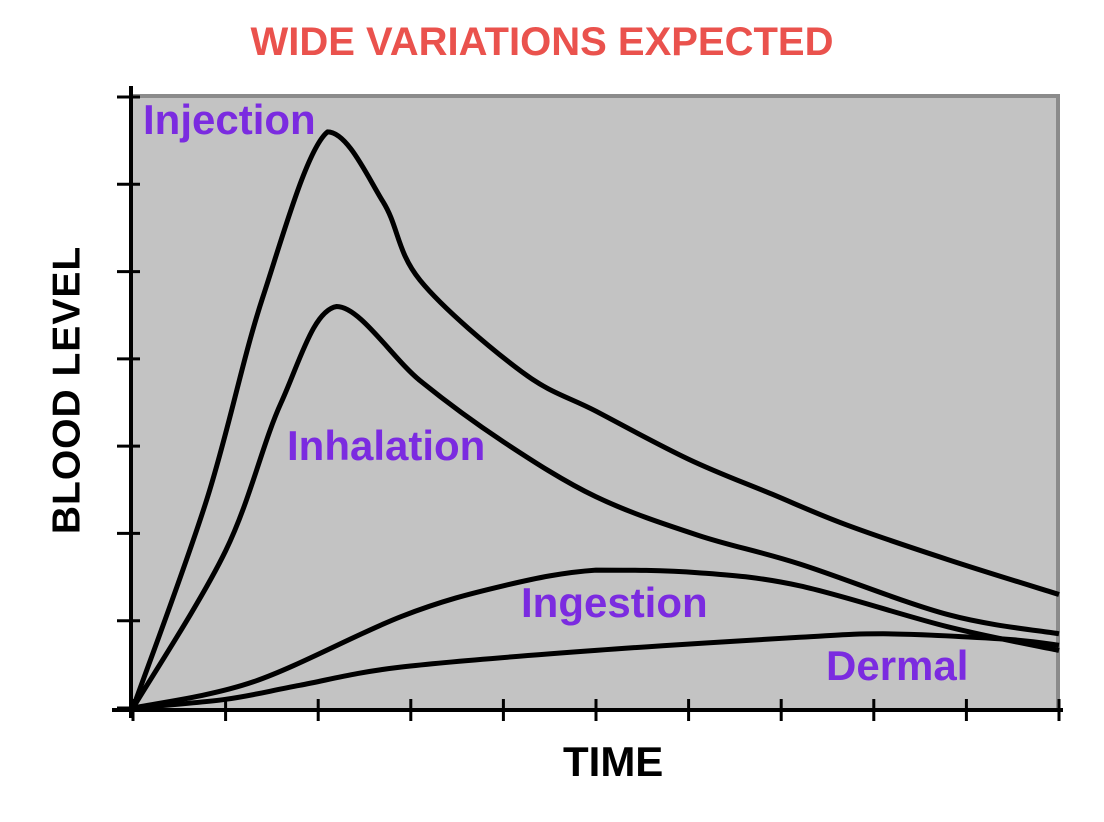 This screenshot has width=1104, height=822. Describe the element at coordinates (67, 390) in the screenshot. I see `y-axis-label: BLOOD LEVEL` at that location.